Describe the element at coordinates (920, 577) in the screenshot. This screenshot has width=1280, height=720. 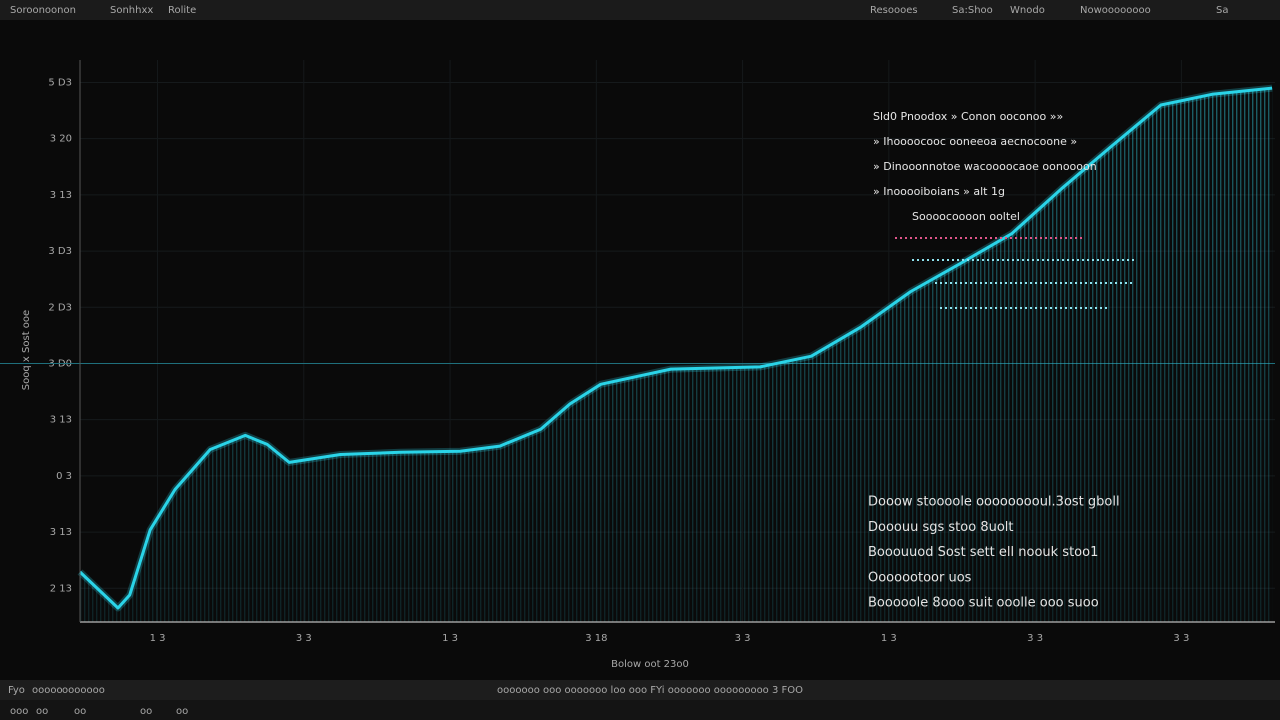
I see `annotation: Ooooootoor uos` at that location.